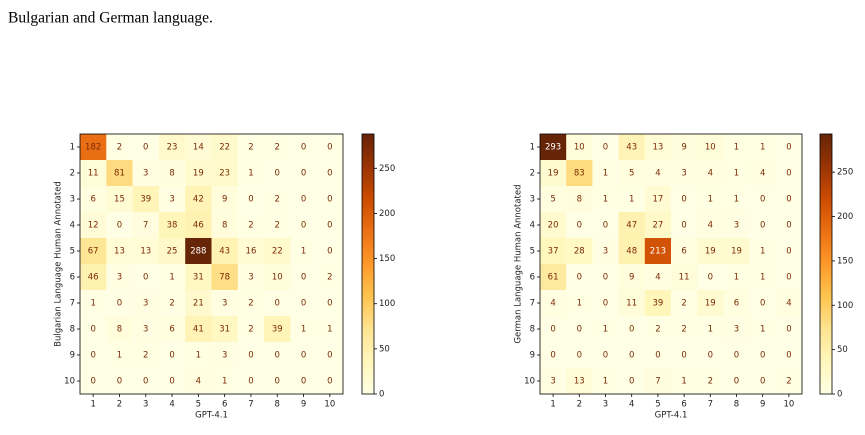  What do you see at coordinates (845, 173) in the screenshot?
I see `colorbar-tick-label: 250` at bounding box center [845, 173].